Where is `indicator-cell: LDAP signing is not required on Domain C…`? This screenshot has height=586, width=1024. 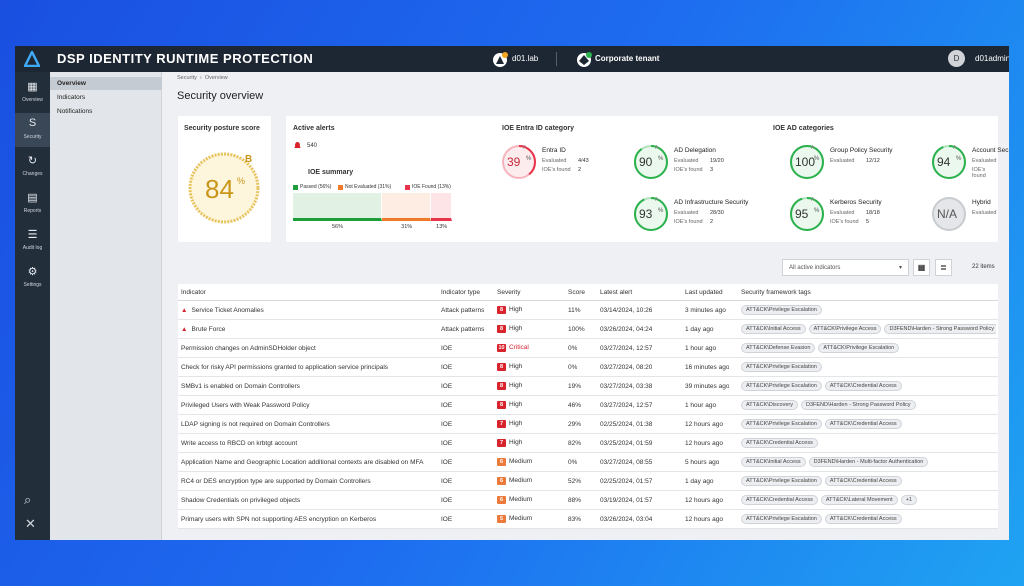
indicator-cell: LDAP signing is not required on Domain C… is located at coordinates (308, 424).